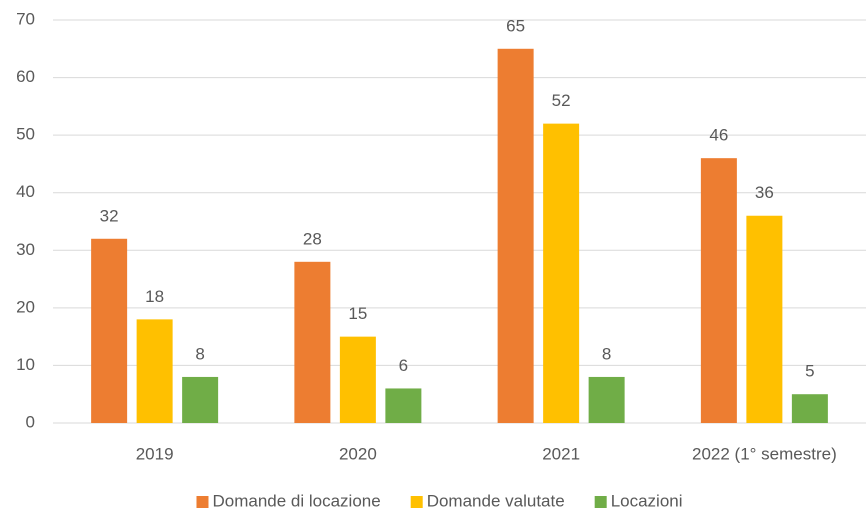 This screenshot has width=866, height=514. I want to click on legend-label: Domande valutate, so click(496, 500).